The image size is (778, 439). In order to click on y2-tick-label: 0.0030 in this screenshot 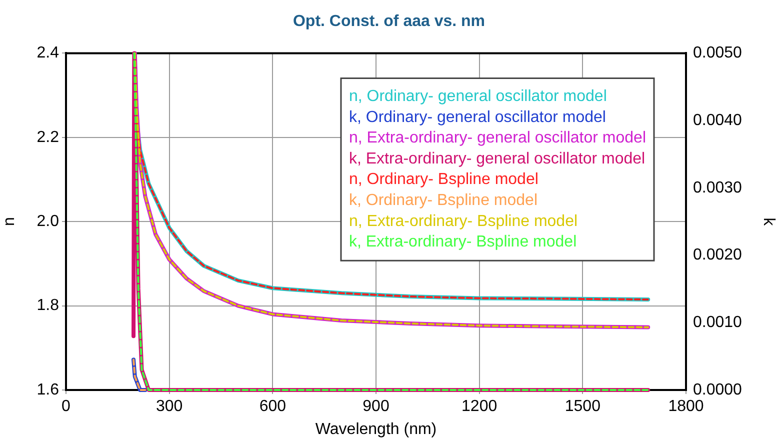, I will do `click(717, 187)`.